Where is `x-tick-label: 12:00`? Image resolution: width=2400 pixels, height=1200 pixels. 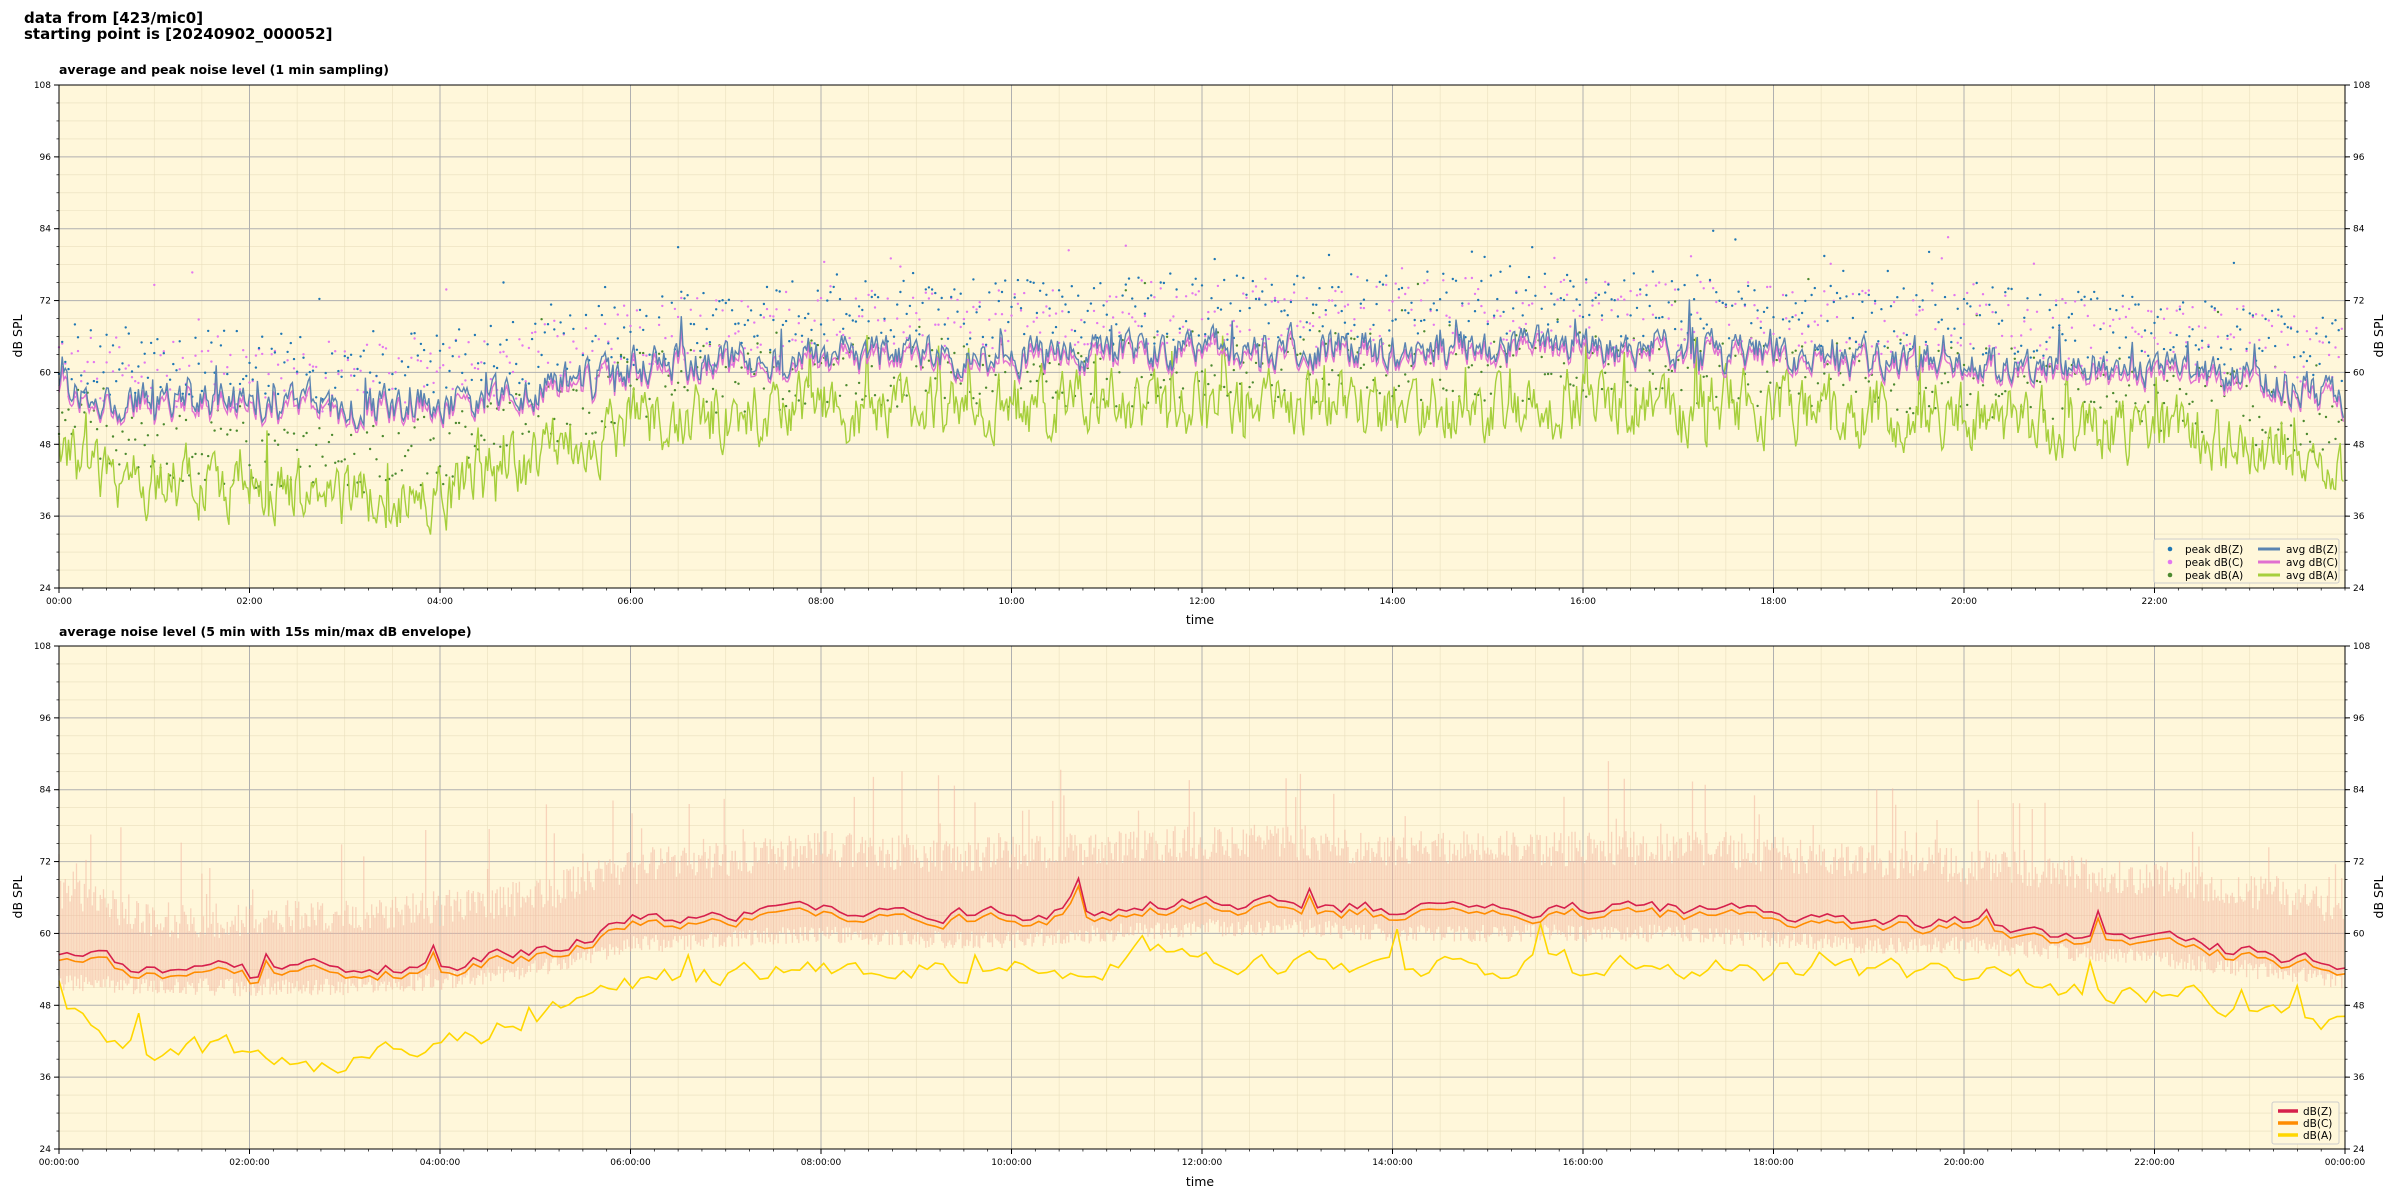 x-tick-label: 12:00 is located at coordinates (1202, 602).